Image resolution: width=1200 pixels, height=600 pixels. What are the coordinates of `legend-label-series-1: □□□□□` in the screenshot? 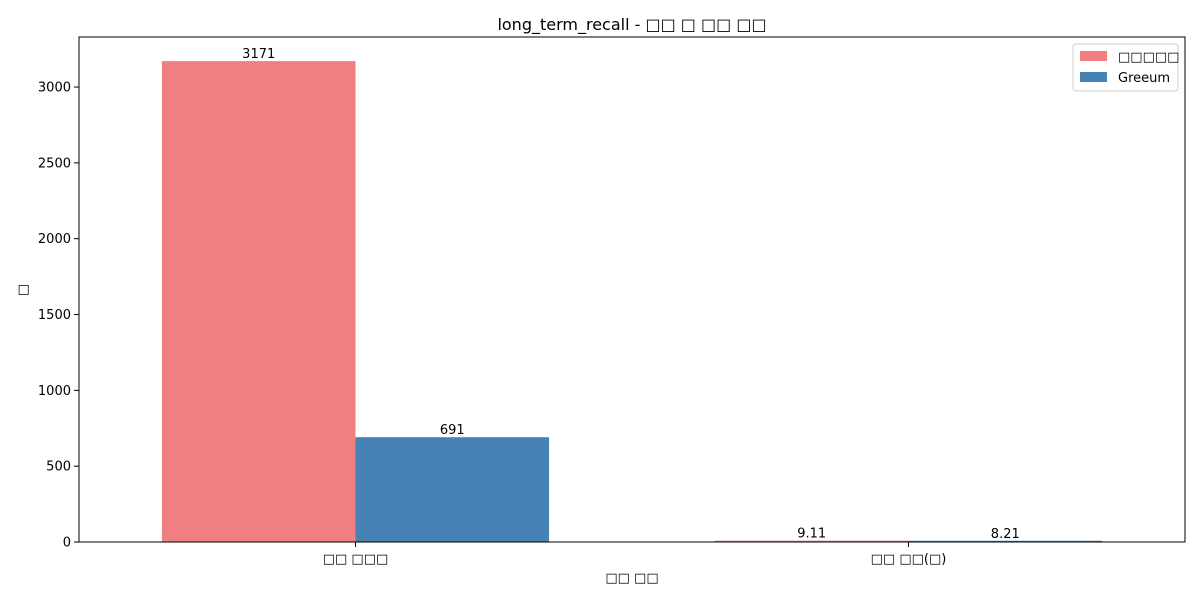 It's located at (1148, 57).